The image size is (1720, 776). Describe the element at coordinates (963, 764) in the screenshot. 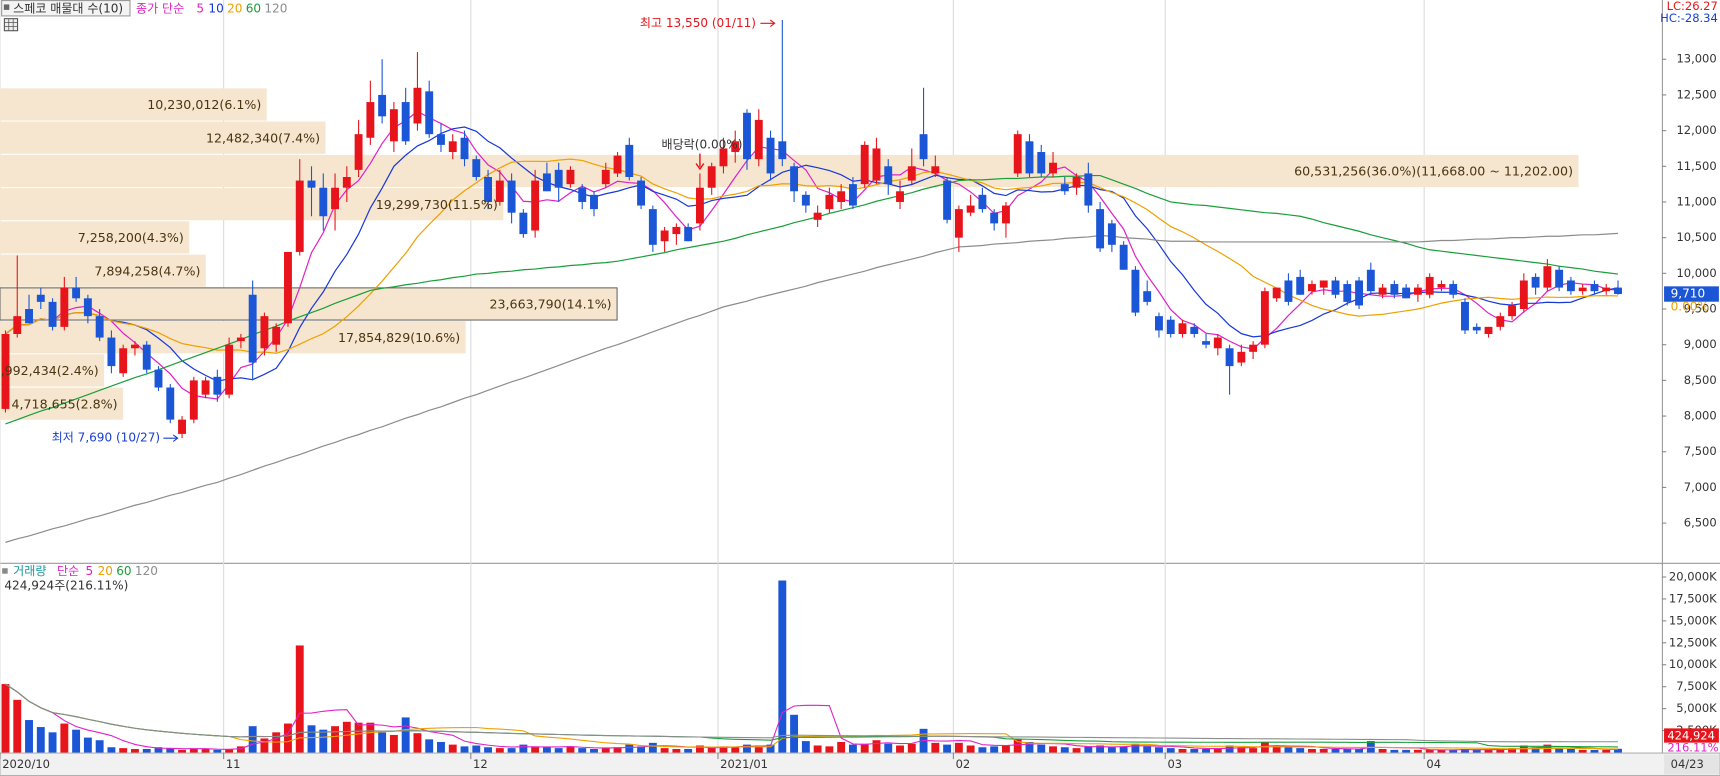

I see `x-tick-label: 02` at that location.